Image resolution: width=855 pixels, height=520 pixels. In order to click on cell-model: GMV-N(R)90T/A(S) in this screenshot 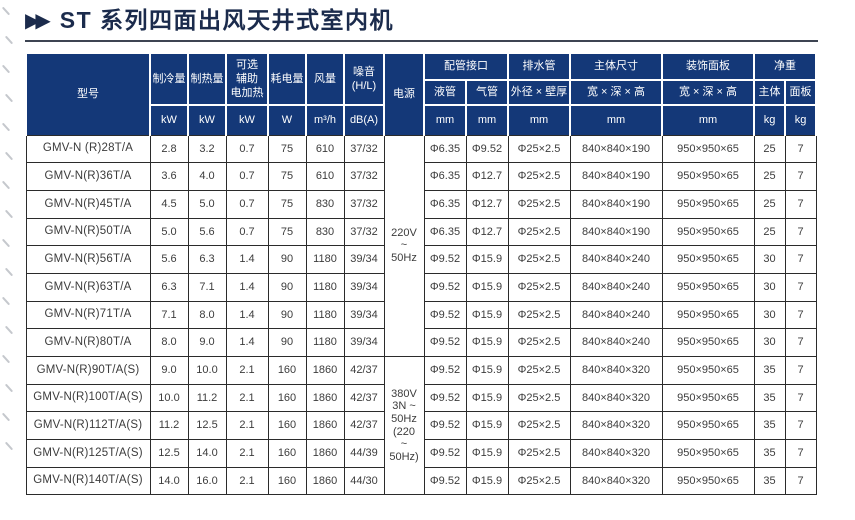, I will do `click(88, 370)`.